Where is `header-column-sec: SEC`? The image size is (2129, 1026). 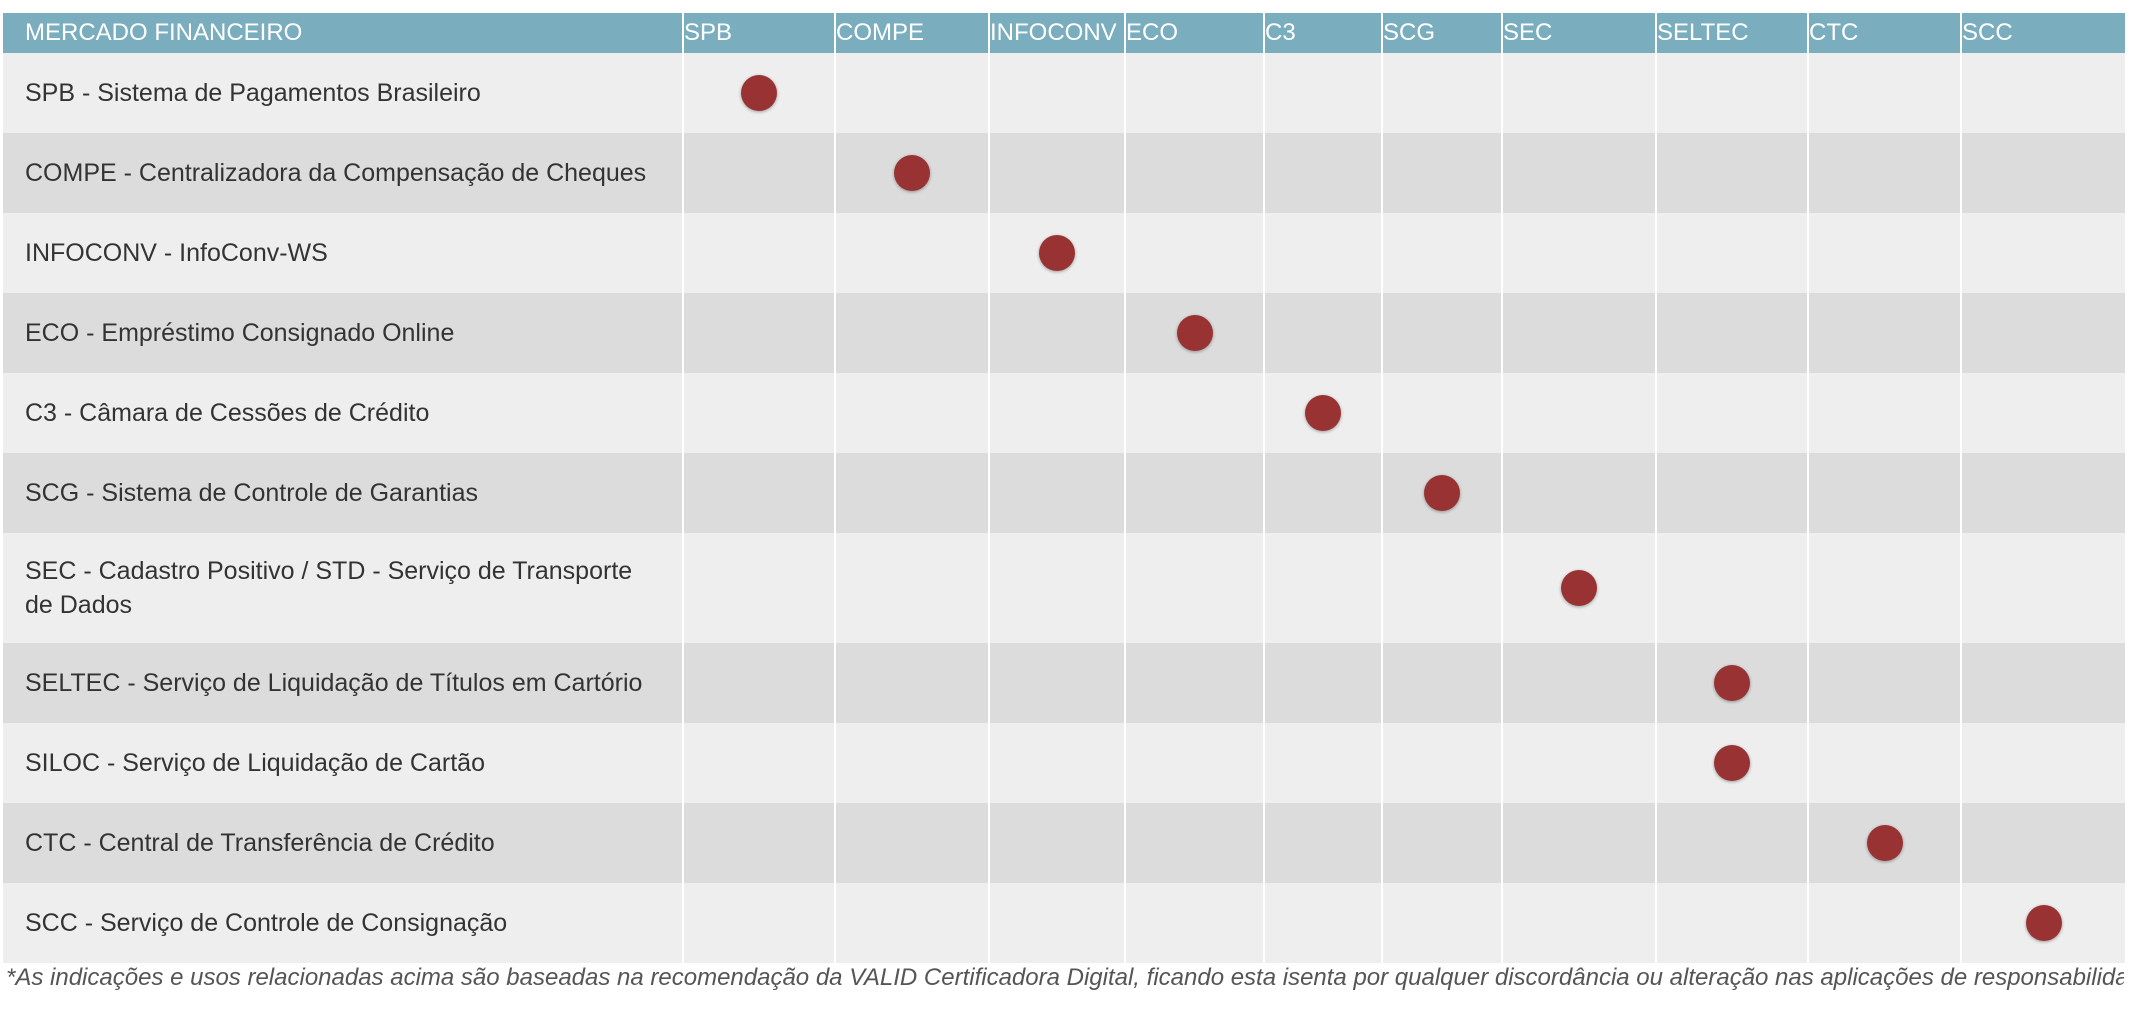 header-column-sec: SEC is located at coordinates (1579, 33).